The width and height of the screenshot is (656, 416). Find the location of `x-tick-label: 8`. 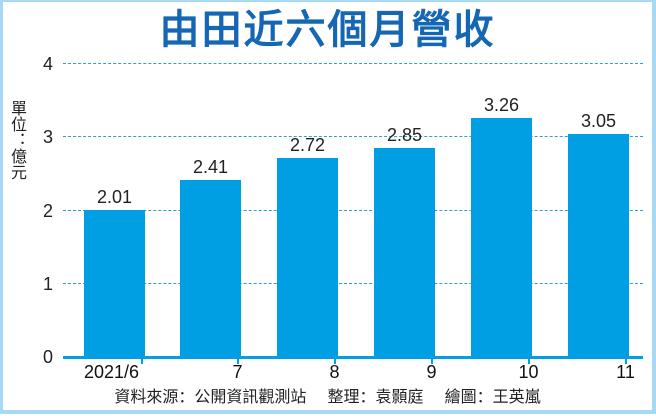

x-tick-label: 8 is located at coordinates (335, 372).